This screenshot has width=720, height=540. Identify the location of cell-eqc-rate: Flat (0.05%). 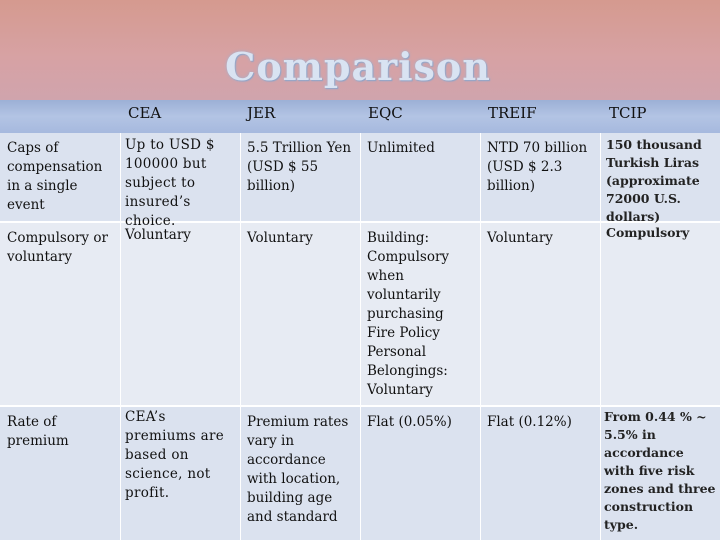
(409, 422).